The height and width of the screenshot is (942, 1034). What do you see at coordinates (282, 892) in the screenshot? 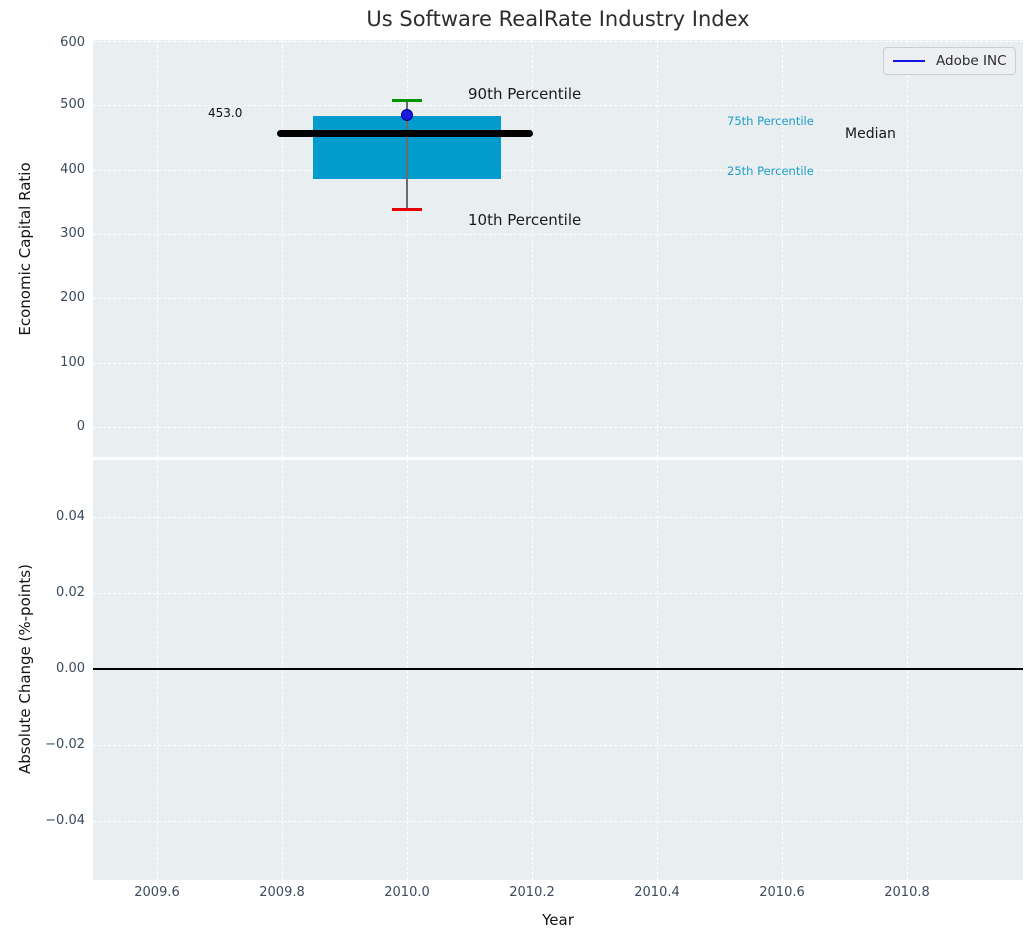
I see `x-tick-label: 2009.8` at bounding box center [282, 892].